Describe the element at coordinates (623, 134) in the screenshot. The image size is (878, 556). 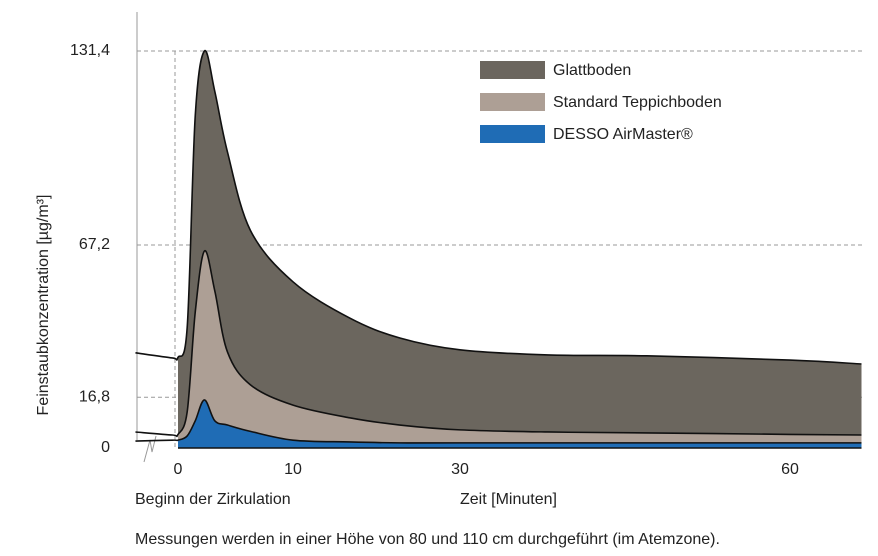
I see `legend-label: DESSO AirMaster®` at that location.